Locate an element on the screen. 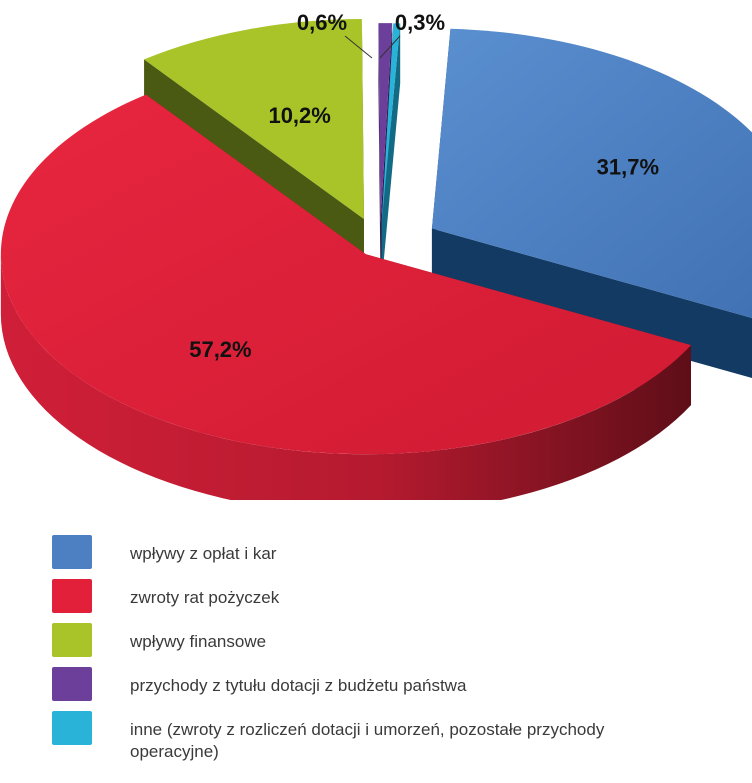 Image resolution: width=752 pixels, height=783 pixels. legend-label-fees: wpływy z opłat i kar is located at coordinates (203, 553).